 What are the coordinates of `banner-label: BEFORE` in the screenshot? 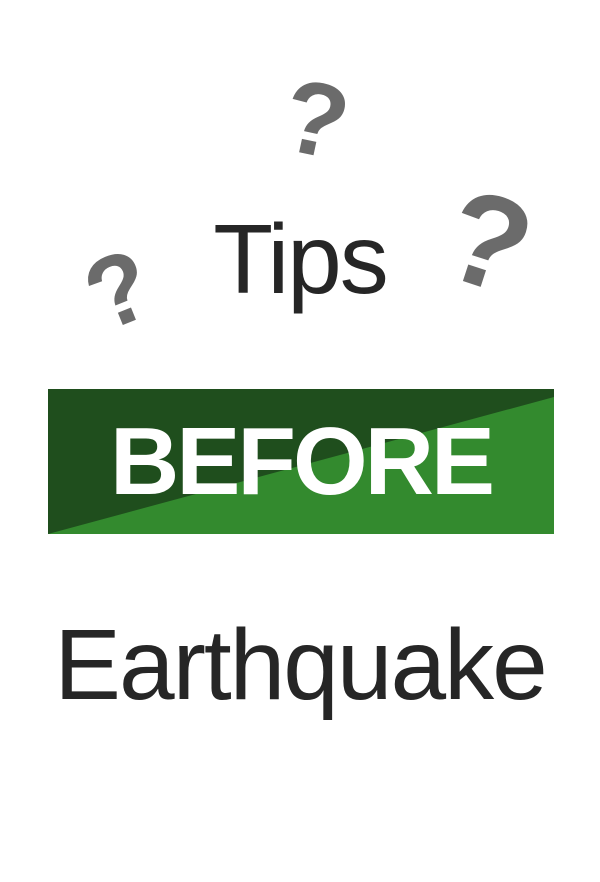 It's located at (302, 461).